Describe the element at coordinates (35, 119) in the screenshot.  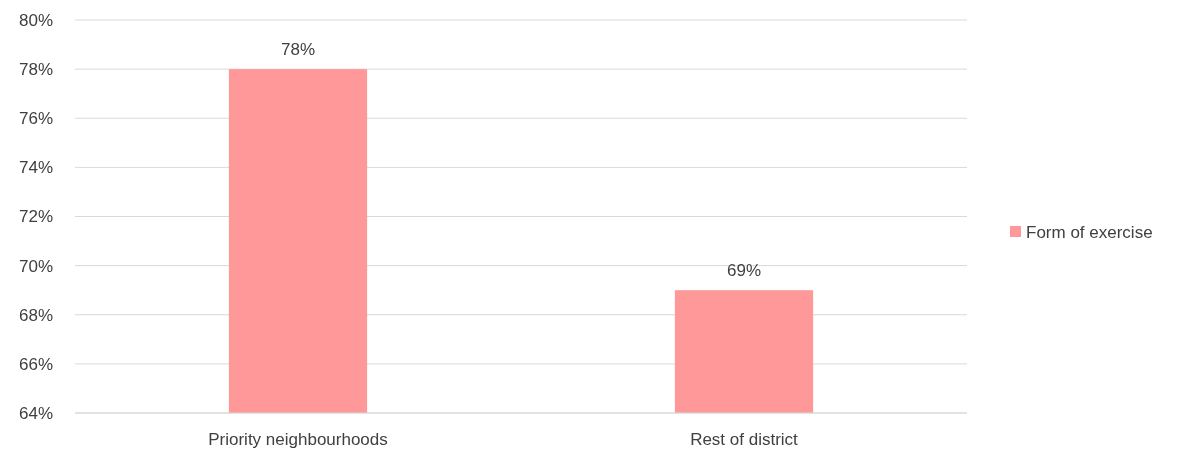
I see `y-tick-label: 76%` at that location.